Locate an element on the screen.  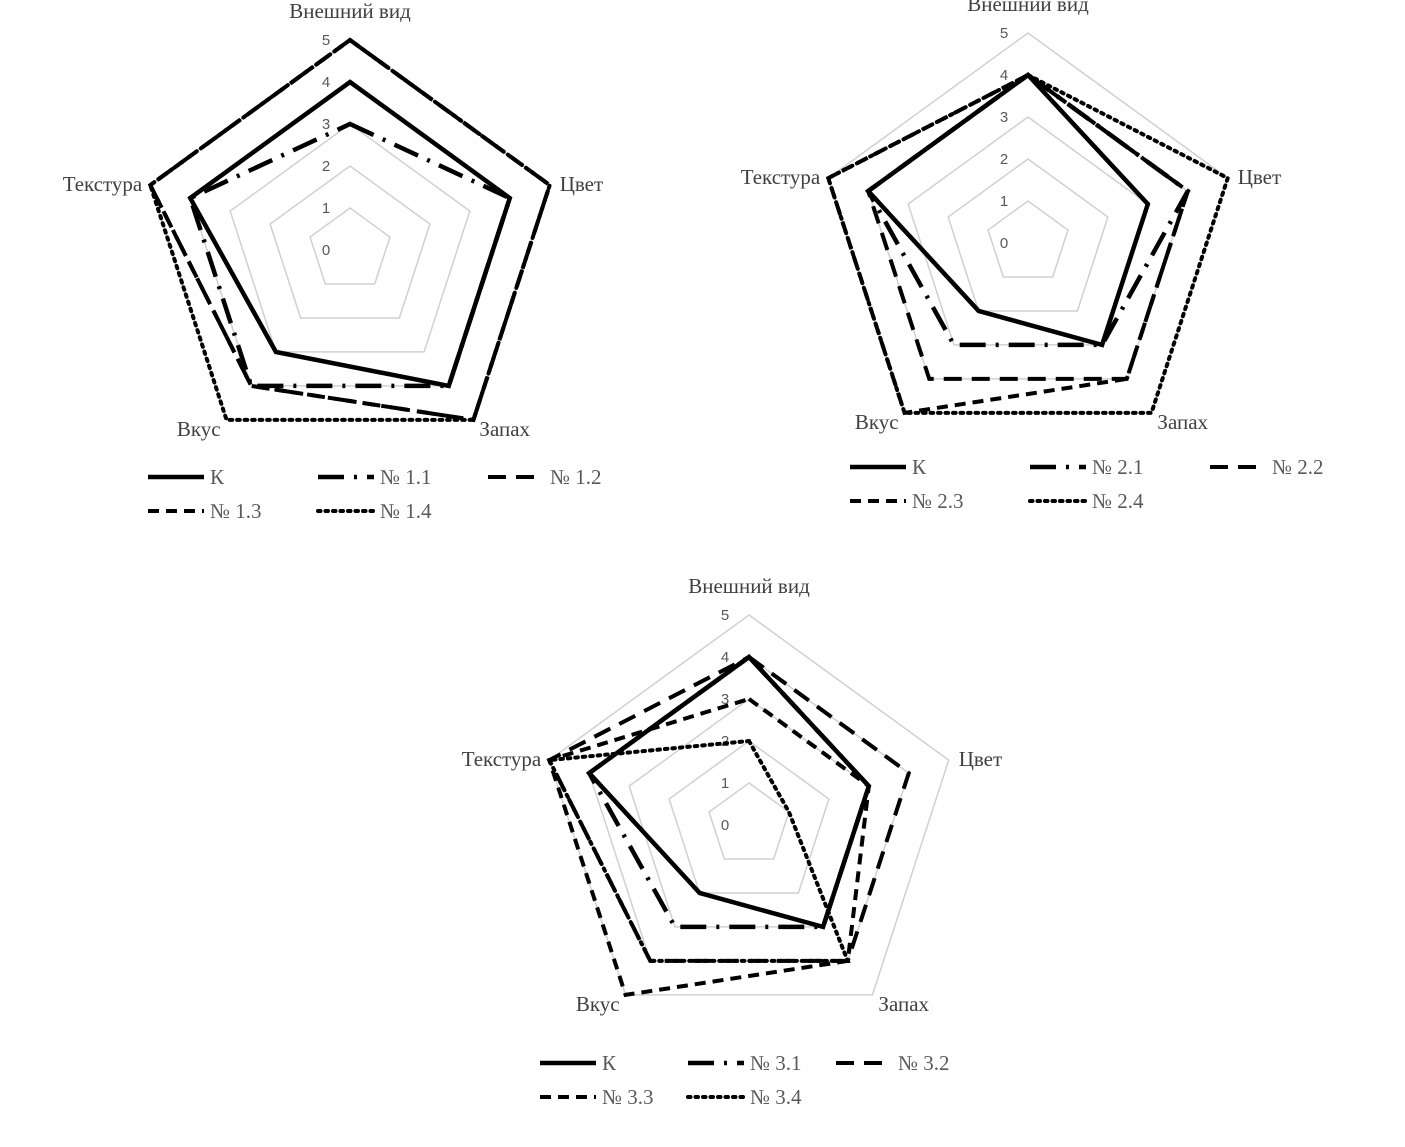
series-line--3-3 is located at coordinates (708, 847).